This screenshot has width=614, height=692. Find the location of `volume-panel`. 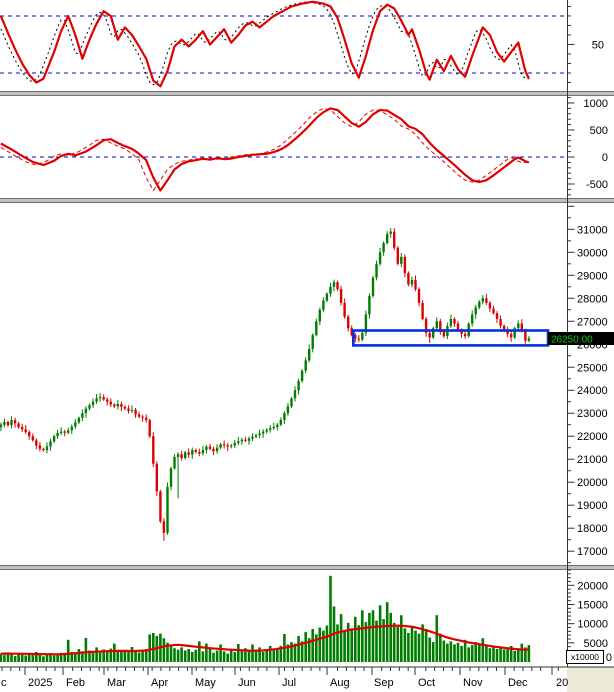

volume-panel is located at coordinates (265, 619).